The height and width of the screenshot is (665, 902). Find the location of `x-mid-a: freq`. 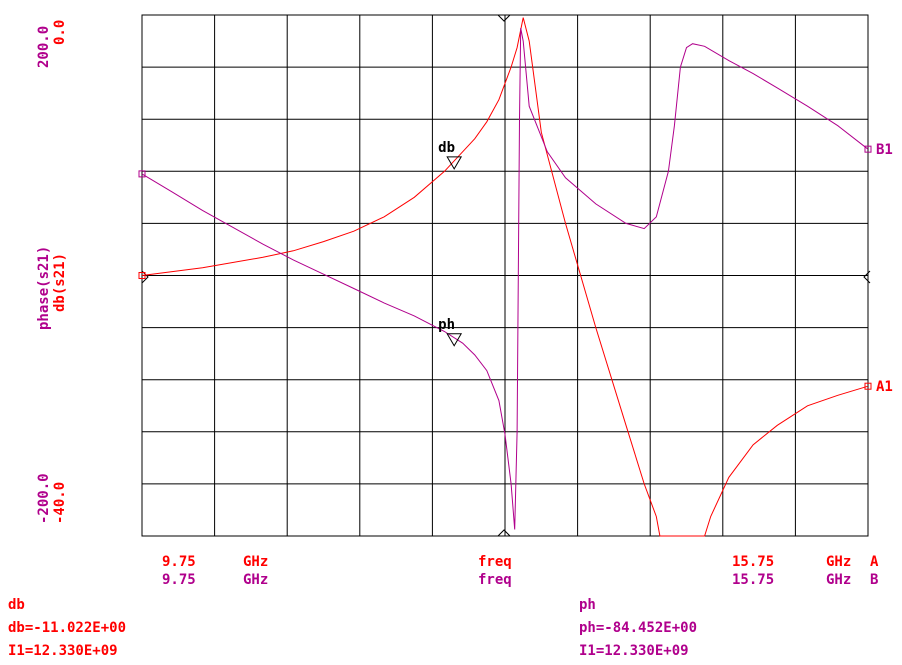

x-mid-a: freq is located at coordinates (495, 562).